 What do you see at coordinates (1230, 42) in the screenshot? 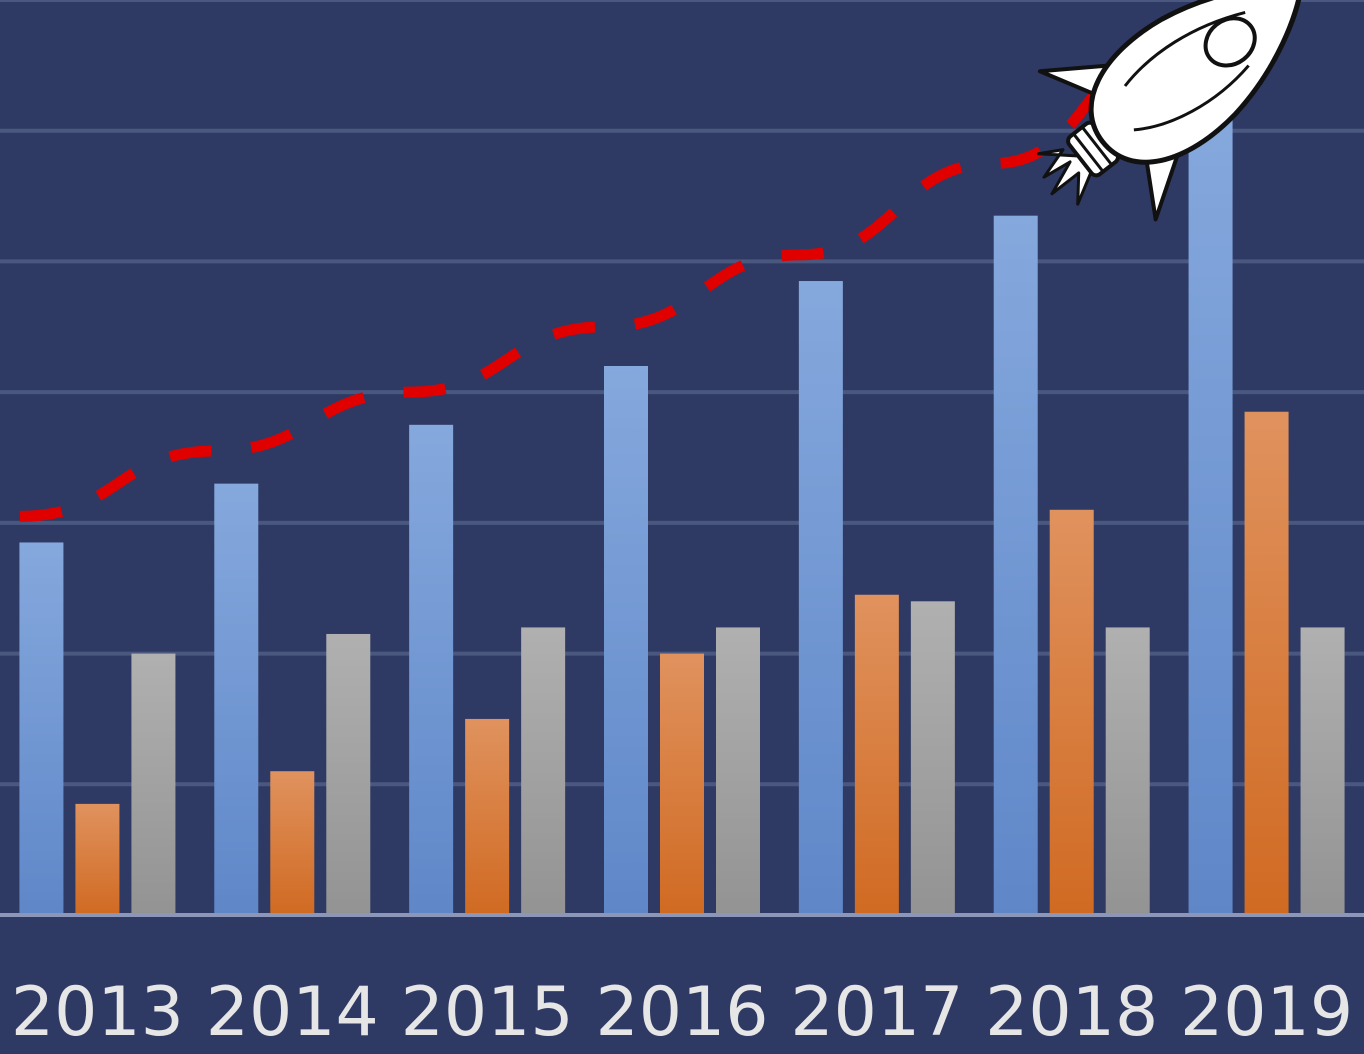
I see `rocket-window` at bounding box center [1230, 42].